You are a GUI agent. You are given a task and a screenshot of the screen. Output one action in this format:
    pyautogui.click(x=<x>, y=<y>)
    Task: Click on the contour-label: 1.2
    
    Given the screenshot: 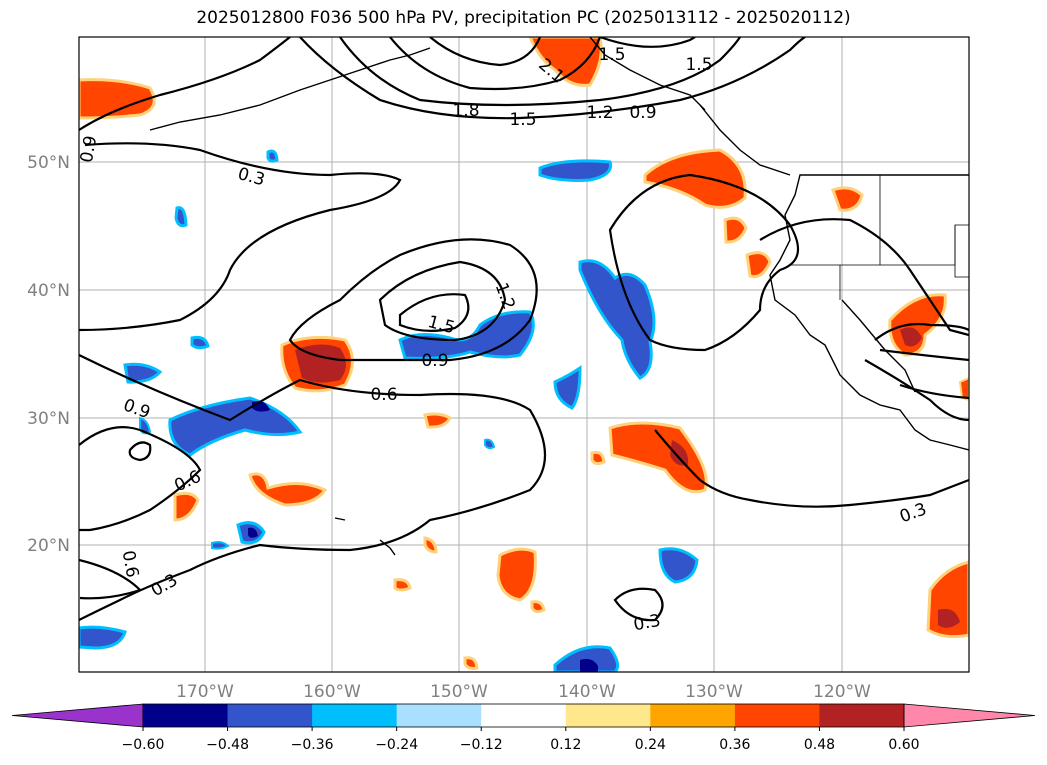 What is the action you would take?
    pyautogui.click(x=599, y=113)
    